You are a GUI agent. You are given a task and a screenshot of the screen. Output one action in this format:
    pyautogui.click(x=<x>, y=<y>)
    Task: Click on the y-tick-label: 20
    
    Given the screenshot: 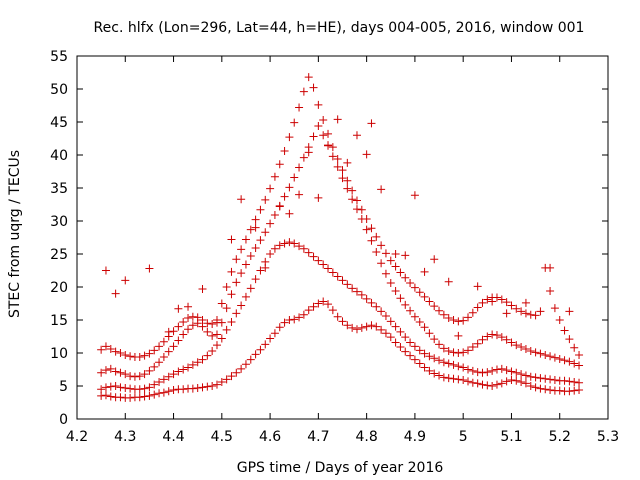 What is the action you would take?
    pyautogui.click(x=59, y=288)
    